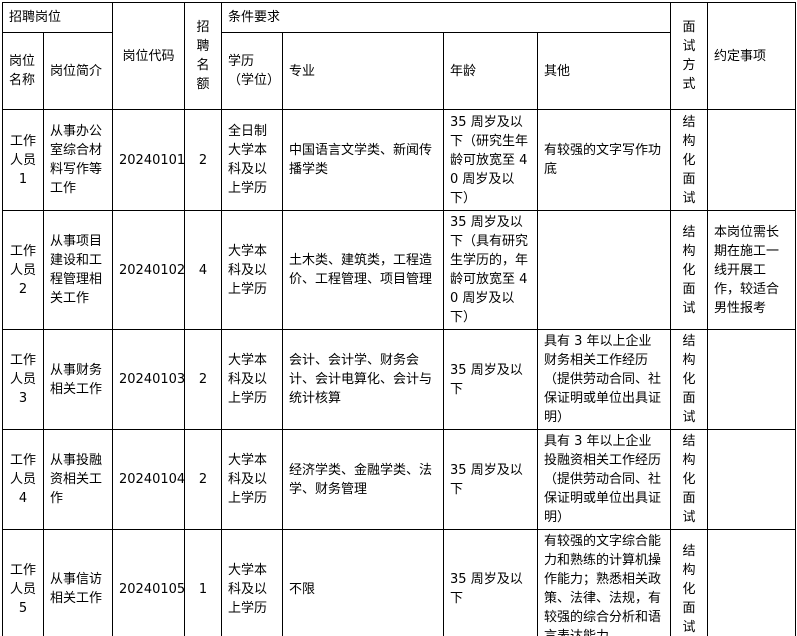 Image resolution: width=797 pixels, height=636 pixels. Describe the element at coordinates (78, 71) in the screenshot. I see `header-position-intro: 岗位简介` at that location.